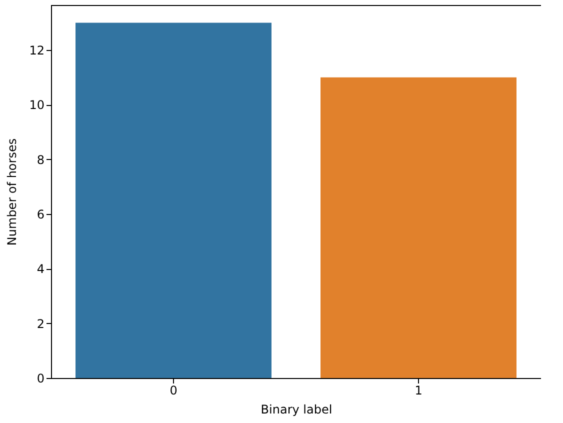 The height and width of the screenshot is (423, 563). What do you see at coordinates (40, 215) in the screenshot?
I see `y-tick-label: 6` at bounding box center [40, 215].